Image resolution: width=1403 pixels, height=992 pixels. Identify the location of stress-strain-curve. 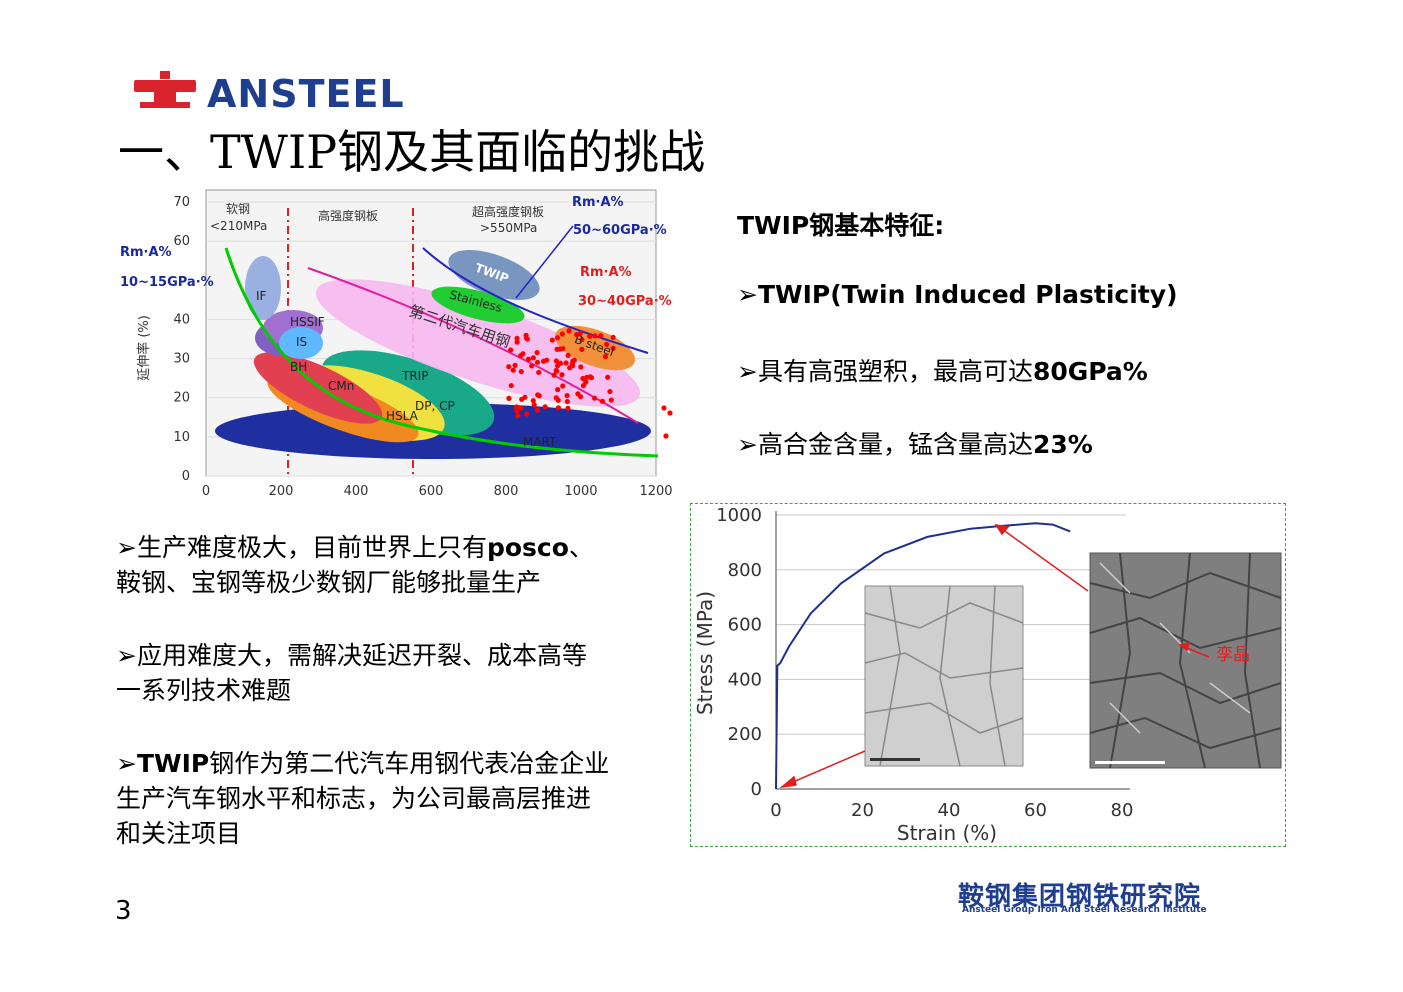
(923, 656).